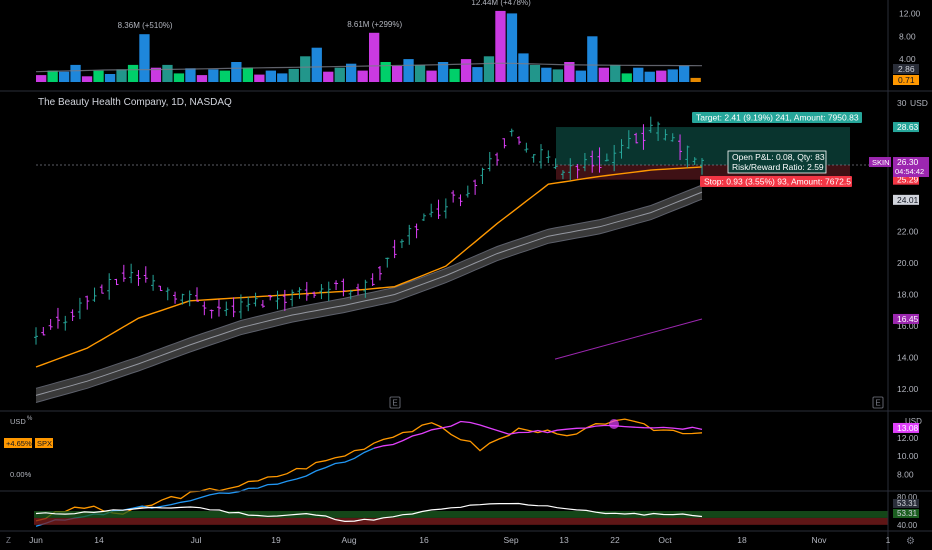 The width and height of the screenshot is (932, 550). I want to click on price-axis-tick: 12.00, so click(908, 389).